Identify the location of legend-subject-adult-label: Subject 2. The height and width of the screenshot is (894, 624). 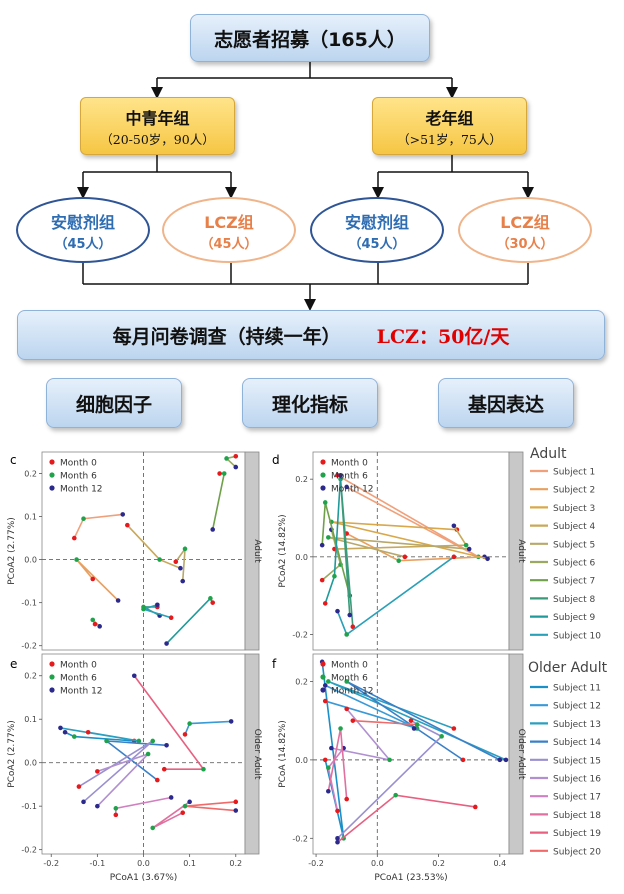
(574, 491).